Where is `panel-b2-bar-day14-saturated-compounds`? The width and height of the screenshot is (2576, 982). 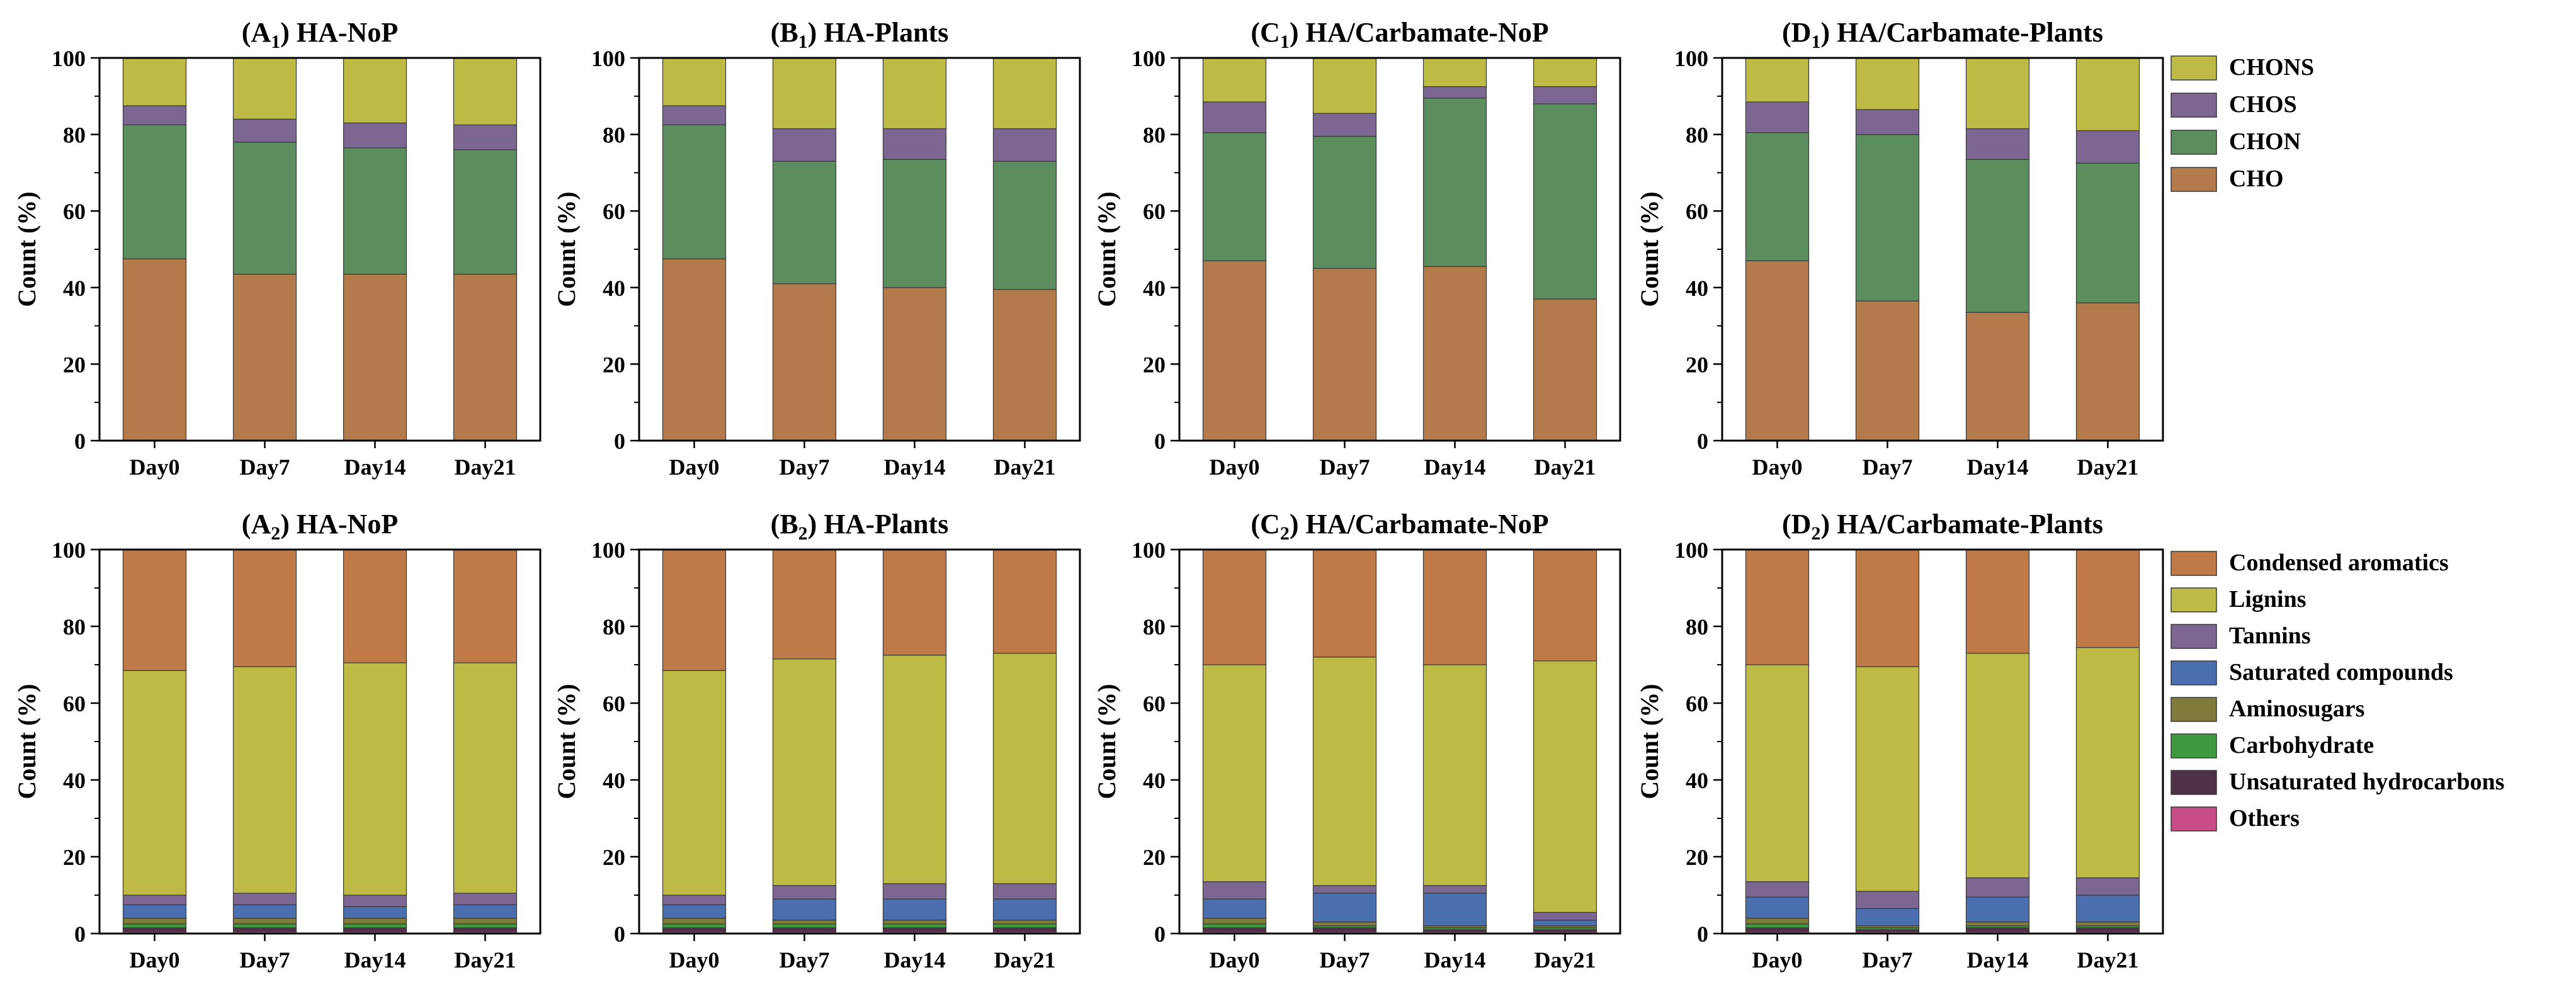 panel-b2-bar-day14-saturated-compounds is located at coordinates (914, 909).